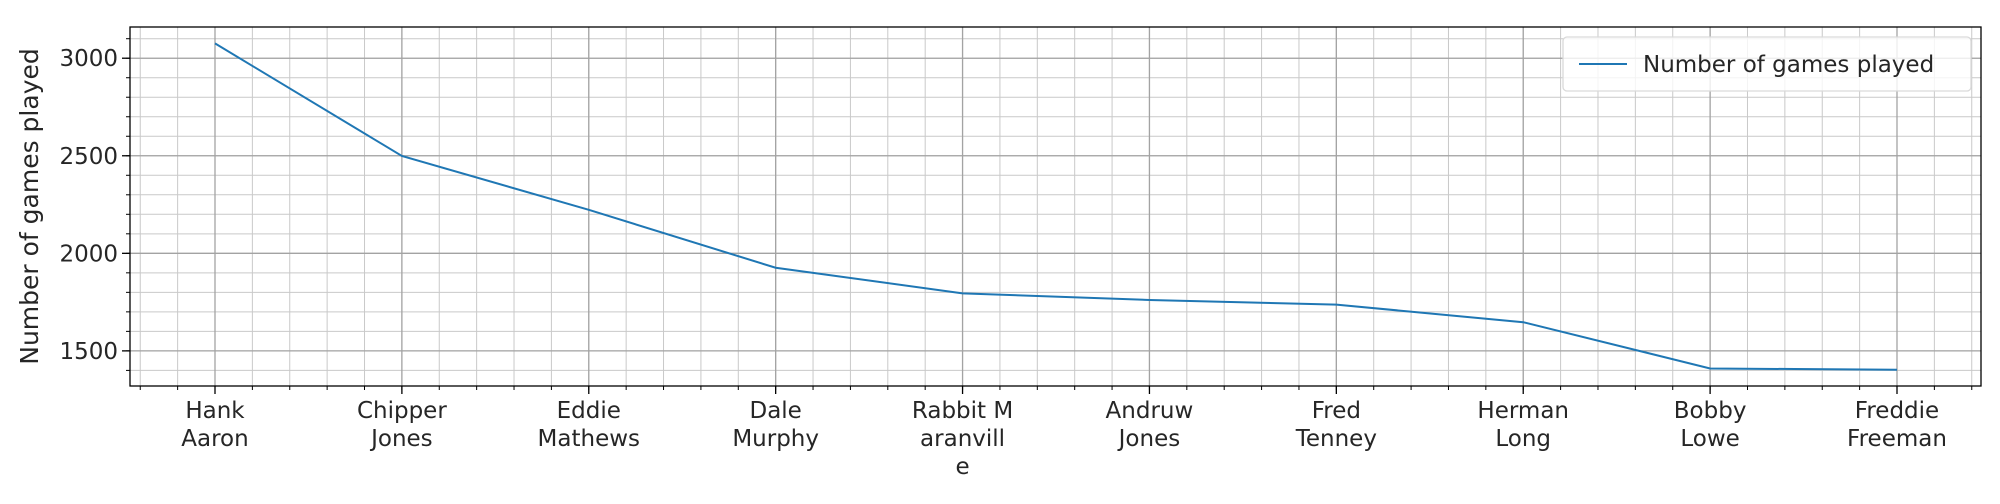  Describe the element at coordinates (1788, 65) in the screenshot. I see `legend-label: Number of games played` at that location.